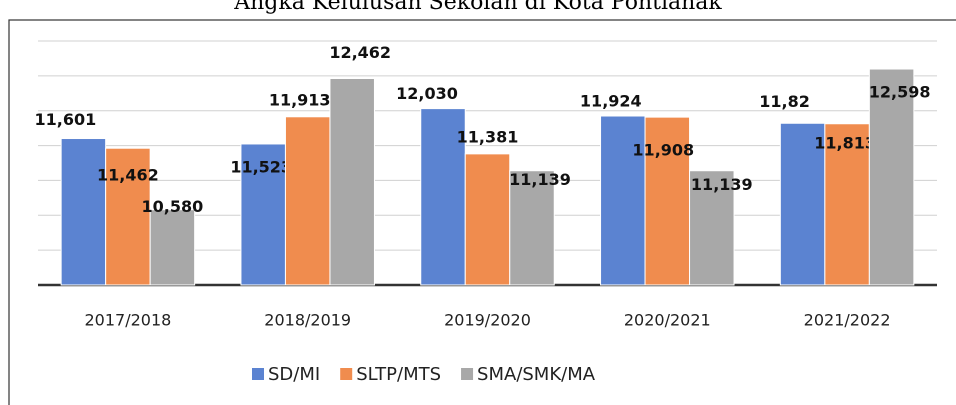  What do you see at coordinates (294, 374) in the screenshot?
I see `legend-label: SD/MI` at bounding box center [294, 374].